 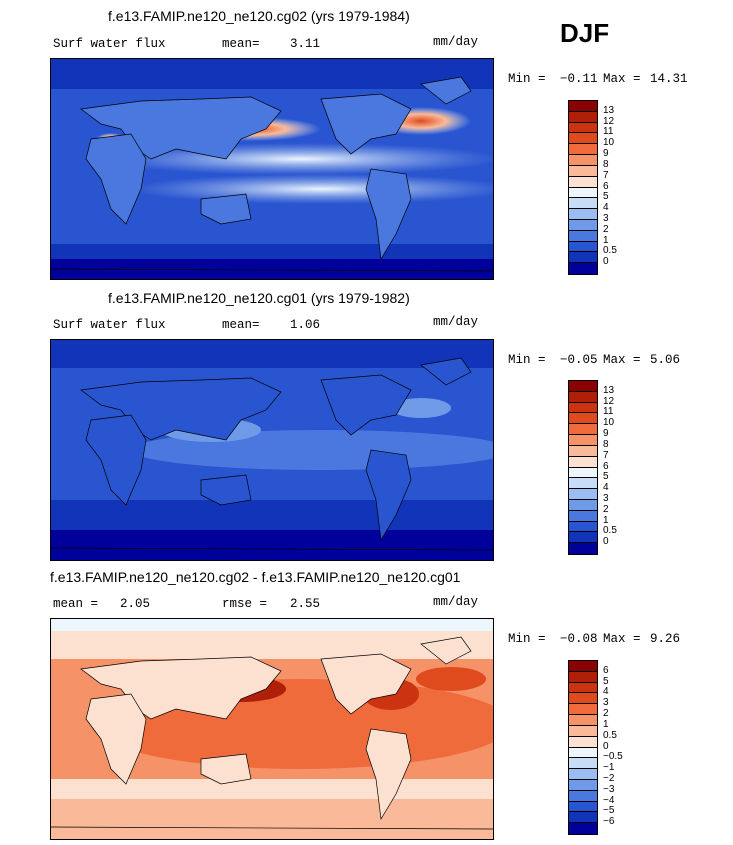 I want to click on colorbar-tick-label: 8, so click(x=606, y=164).